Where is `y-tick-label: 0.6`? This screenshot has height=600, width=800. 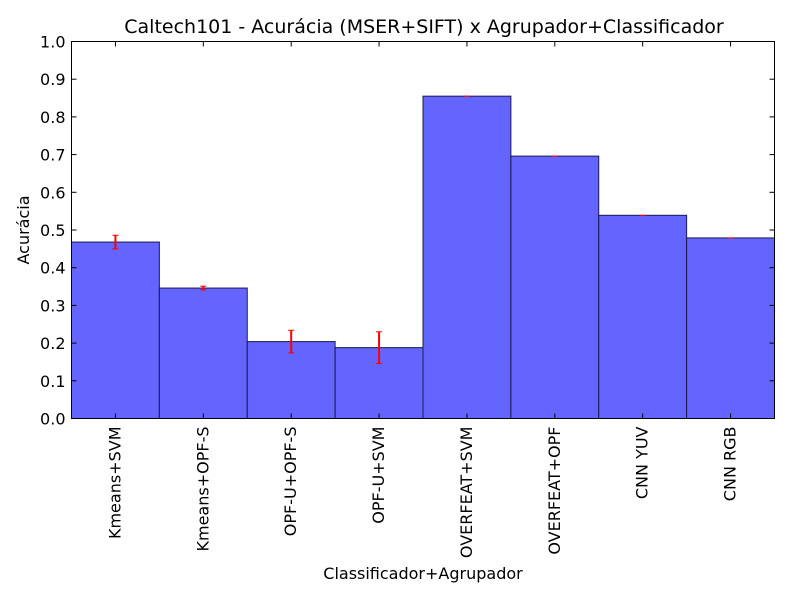
y-tick-label: 0.6 is located at coordinates (52, 192).